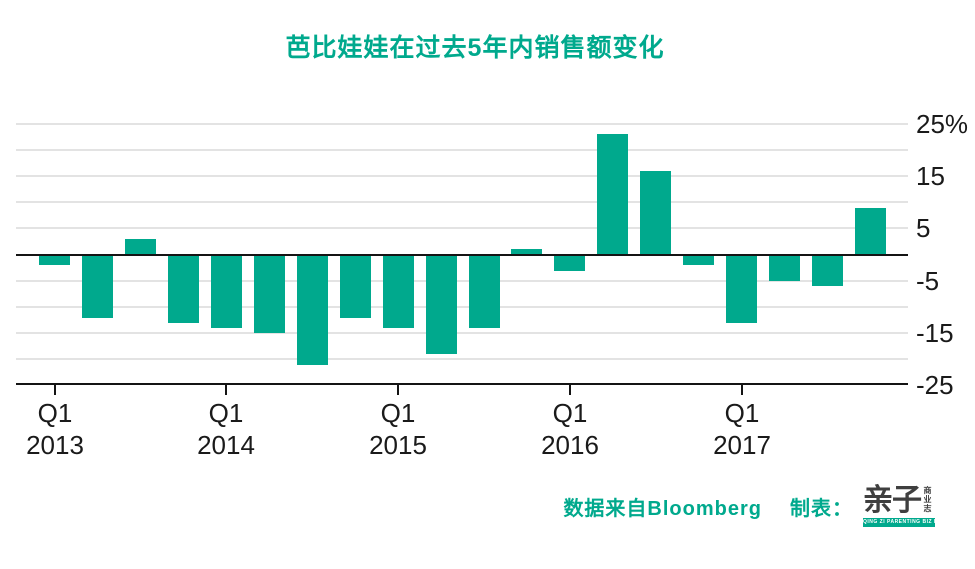  Describe the element at coordinates (55, 445) in the screenshot. I see `year-label: 2013` at that location.